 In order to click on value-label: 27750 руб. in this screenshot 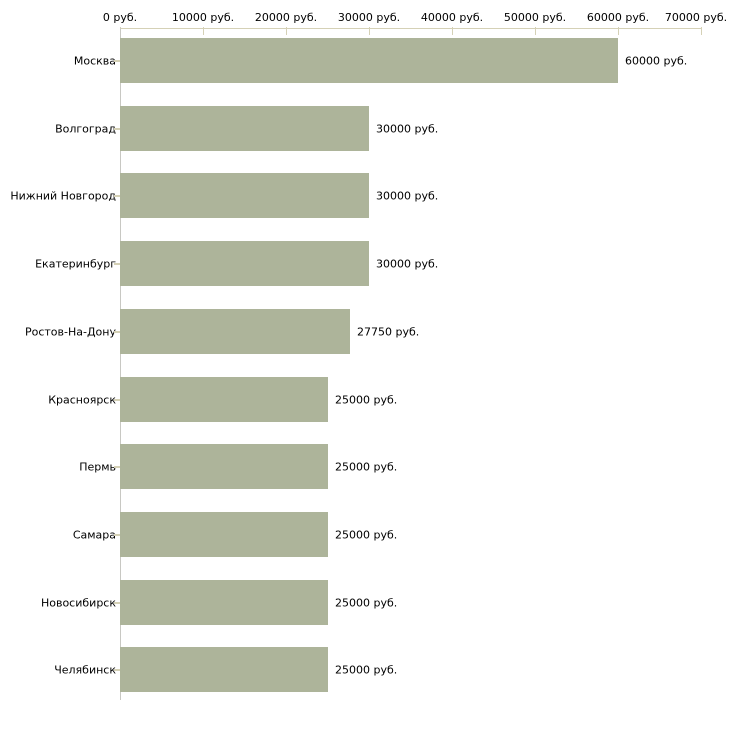, I will do `click(388, 331)`.